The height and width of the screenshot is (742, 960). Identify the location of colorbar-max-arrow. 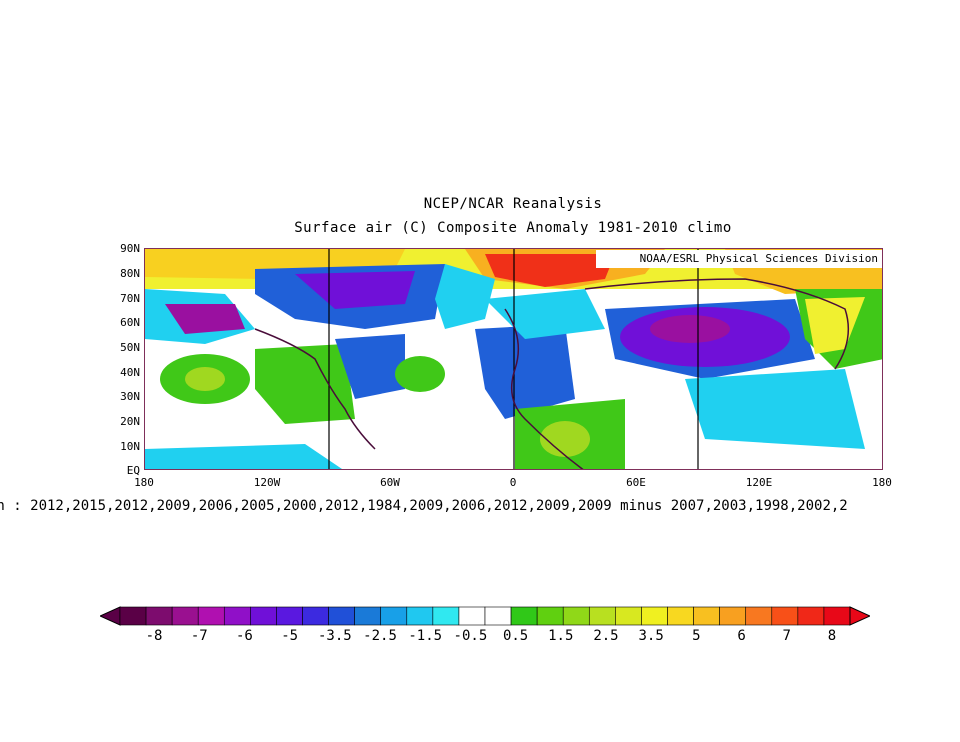
(859, 616).